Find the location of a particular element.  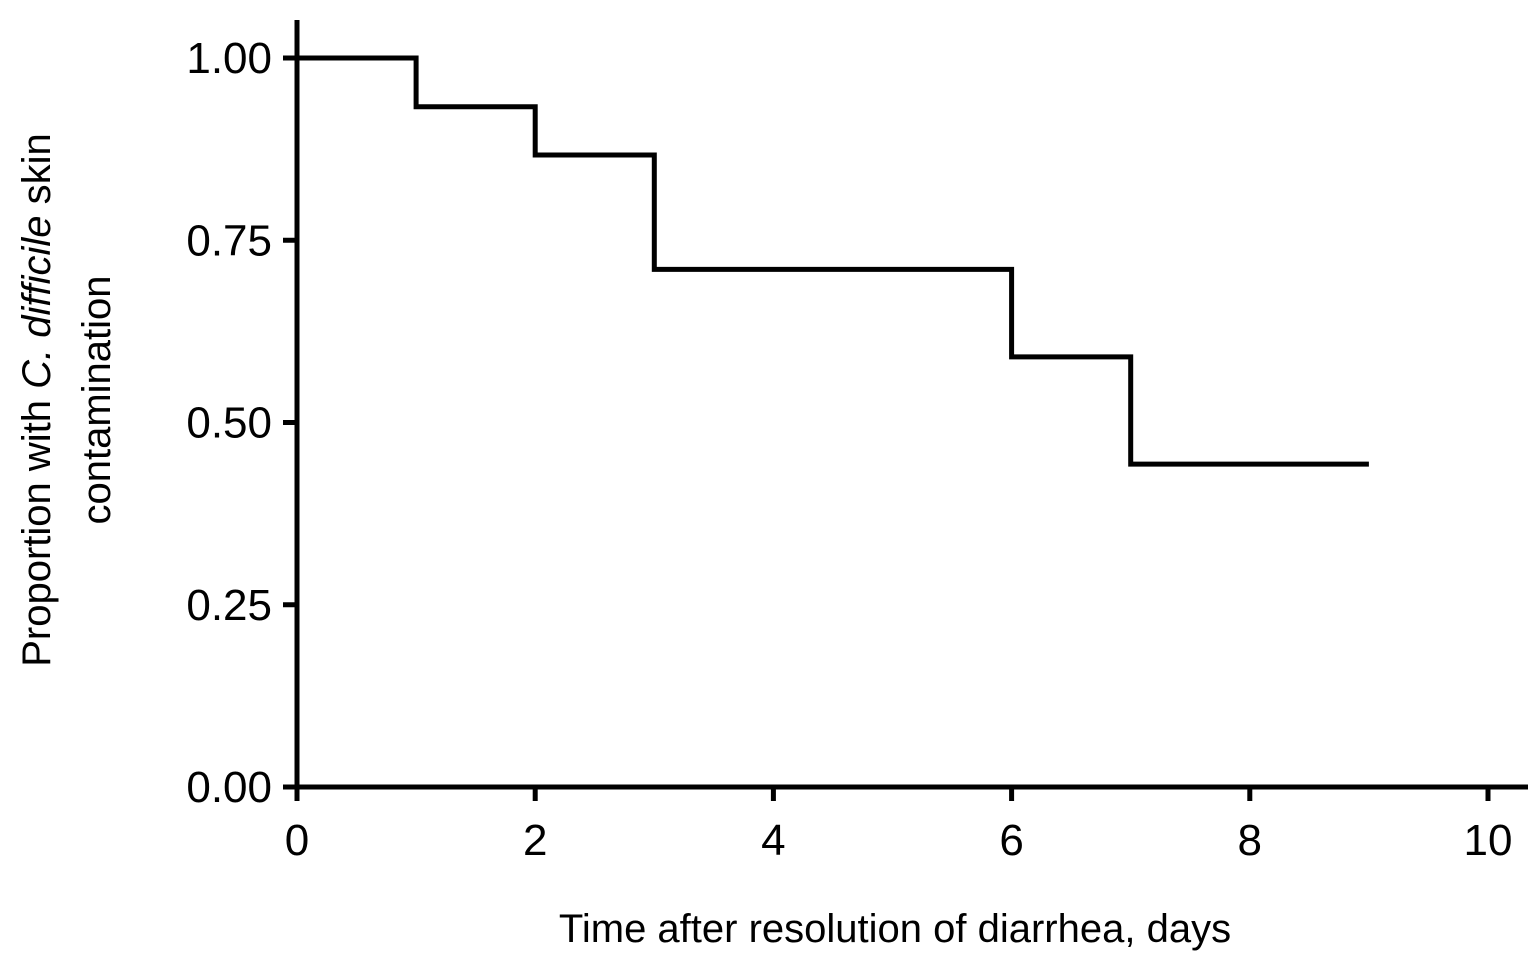

x-tick-label: 0 is located at coordinates (297, 840).